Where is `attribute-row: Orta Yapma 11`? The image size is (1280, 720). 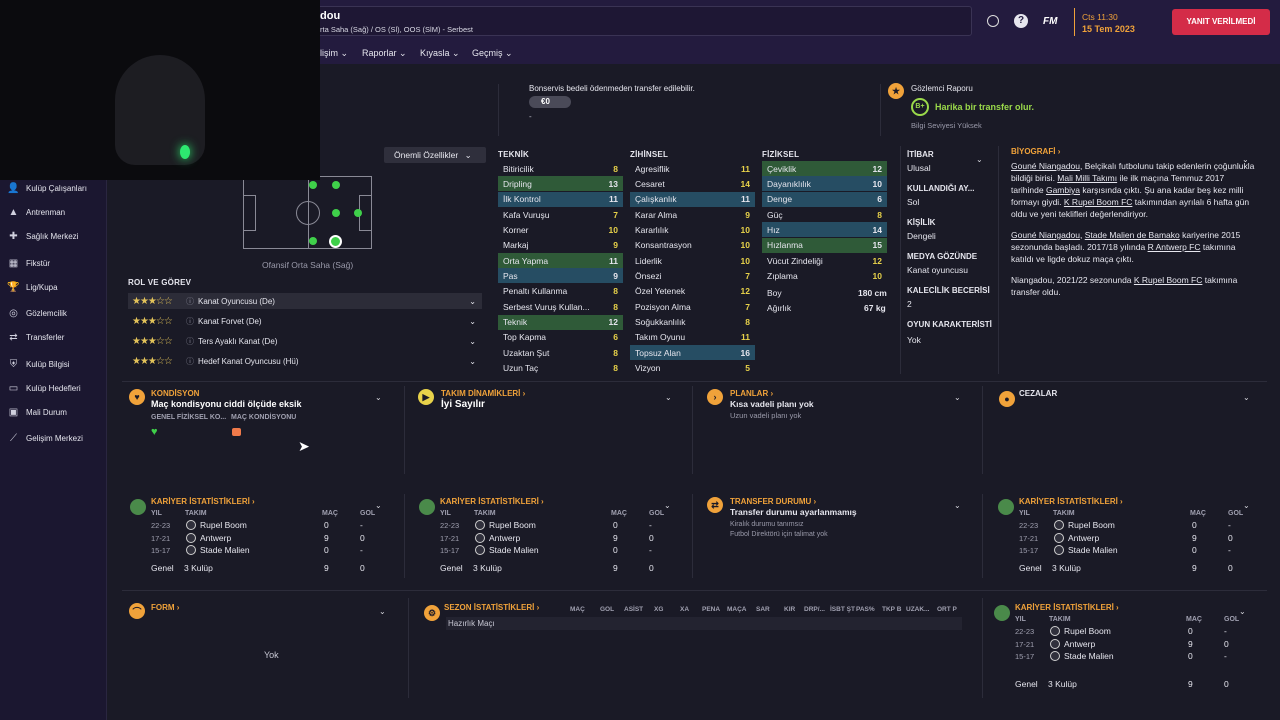 attribute-row: Orta Yapma 11 is located at coordinates (560, 261).